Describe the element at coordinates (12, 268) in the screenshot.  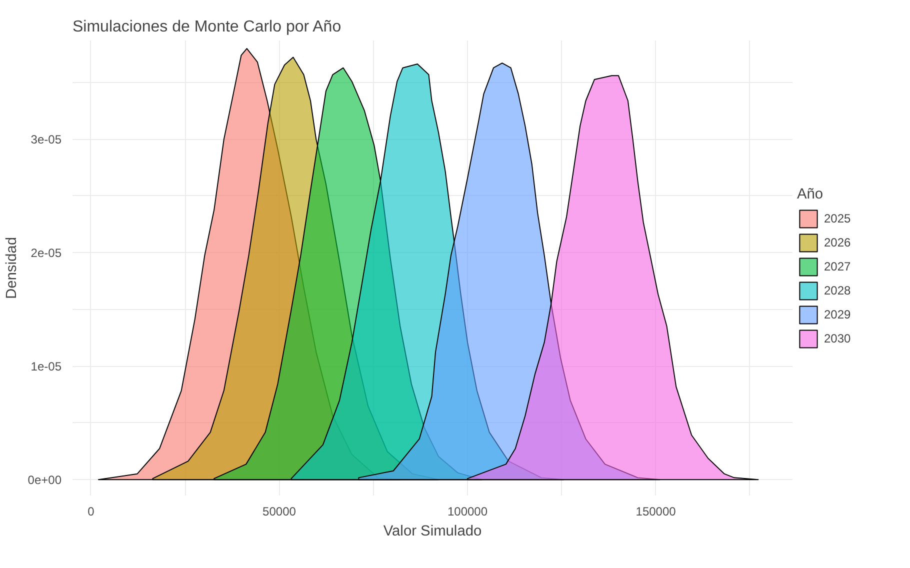
I see `y-axis-title: Densidad` at that location.